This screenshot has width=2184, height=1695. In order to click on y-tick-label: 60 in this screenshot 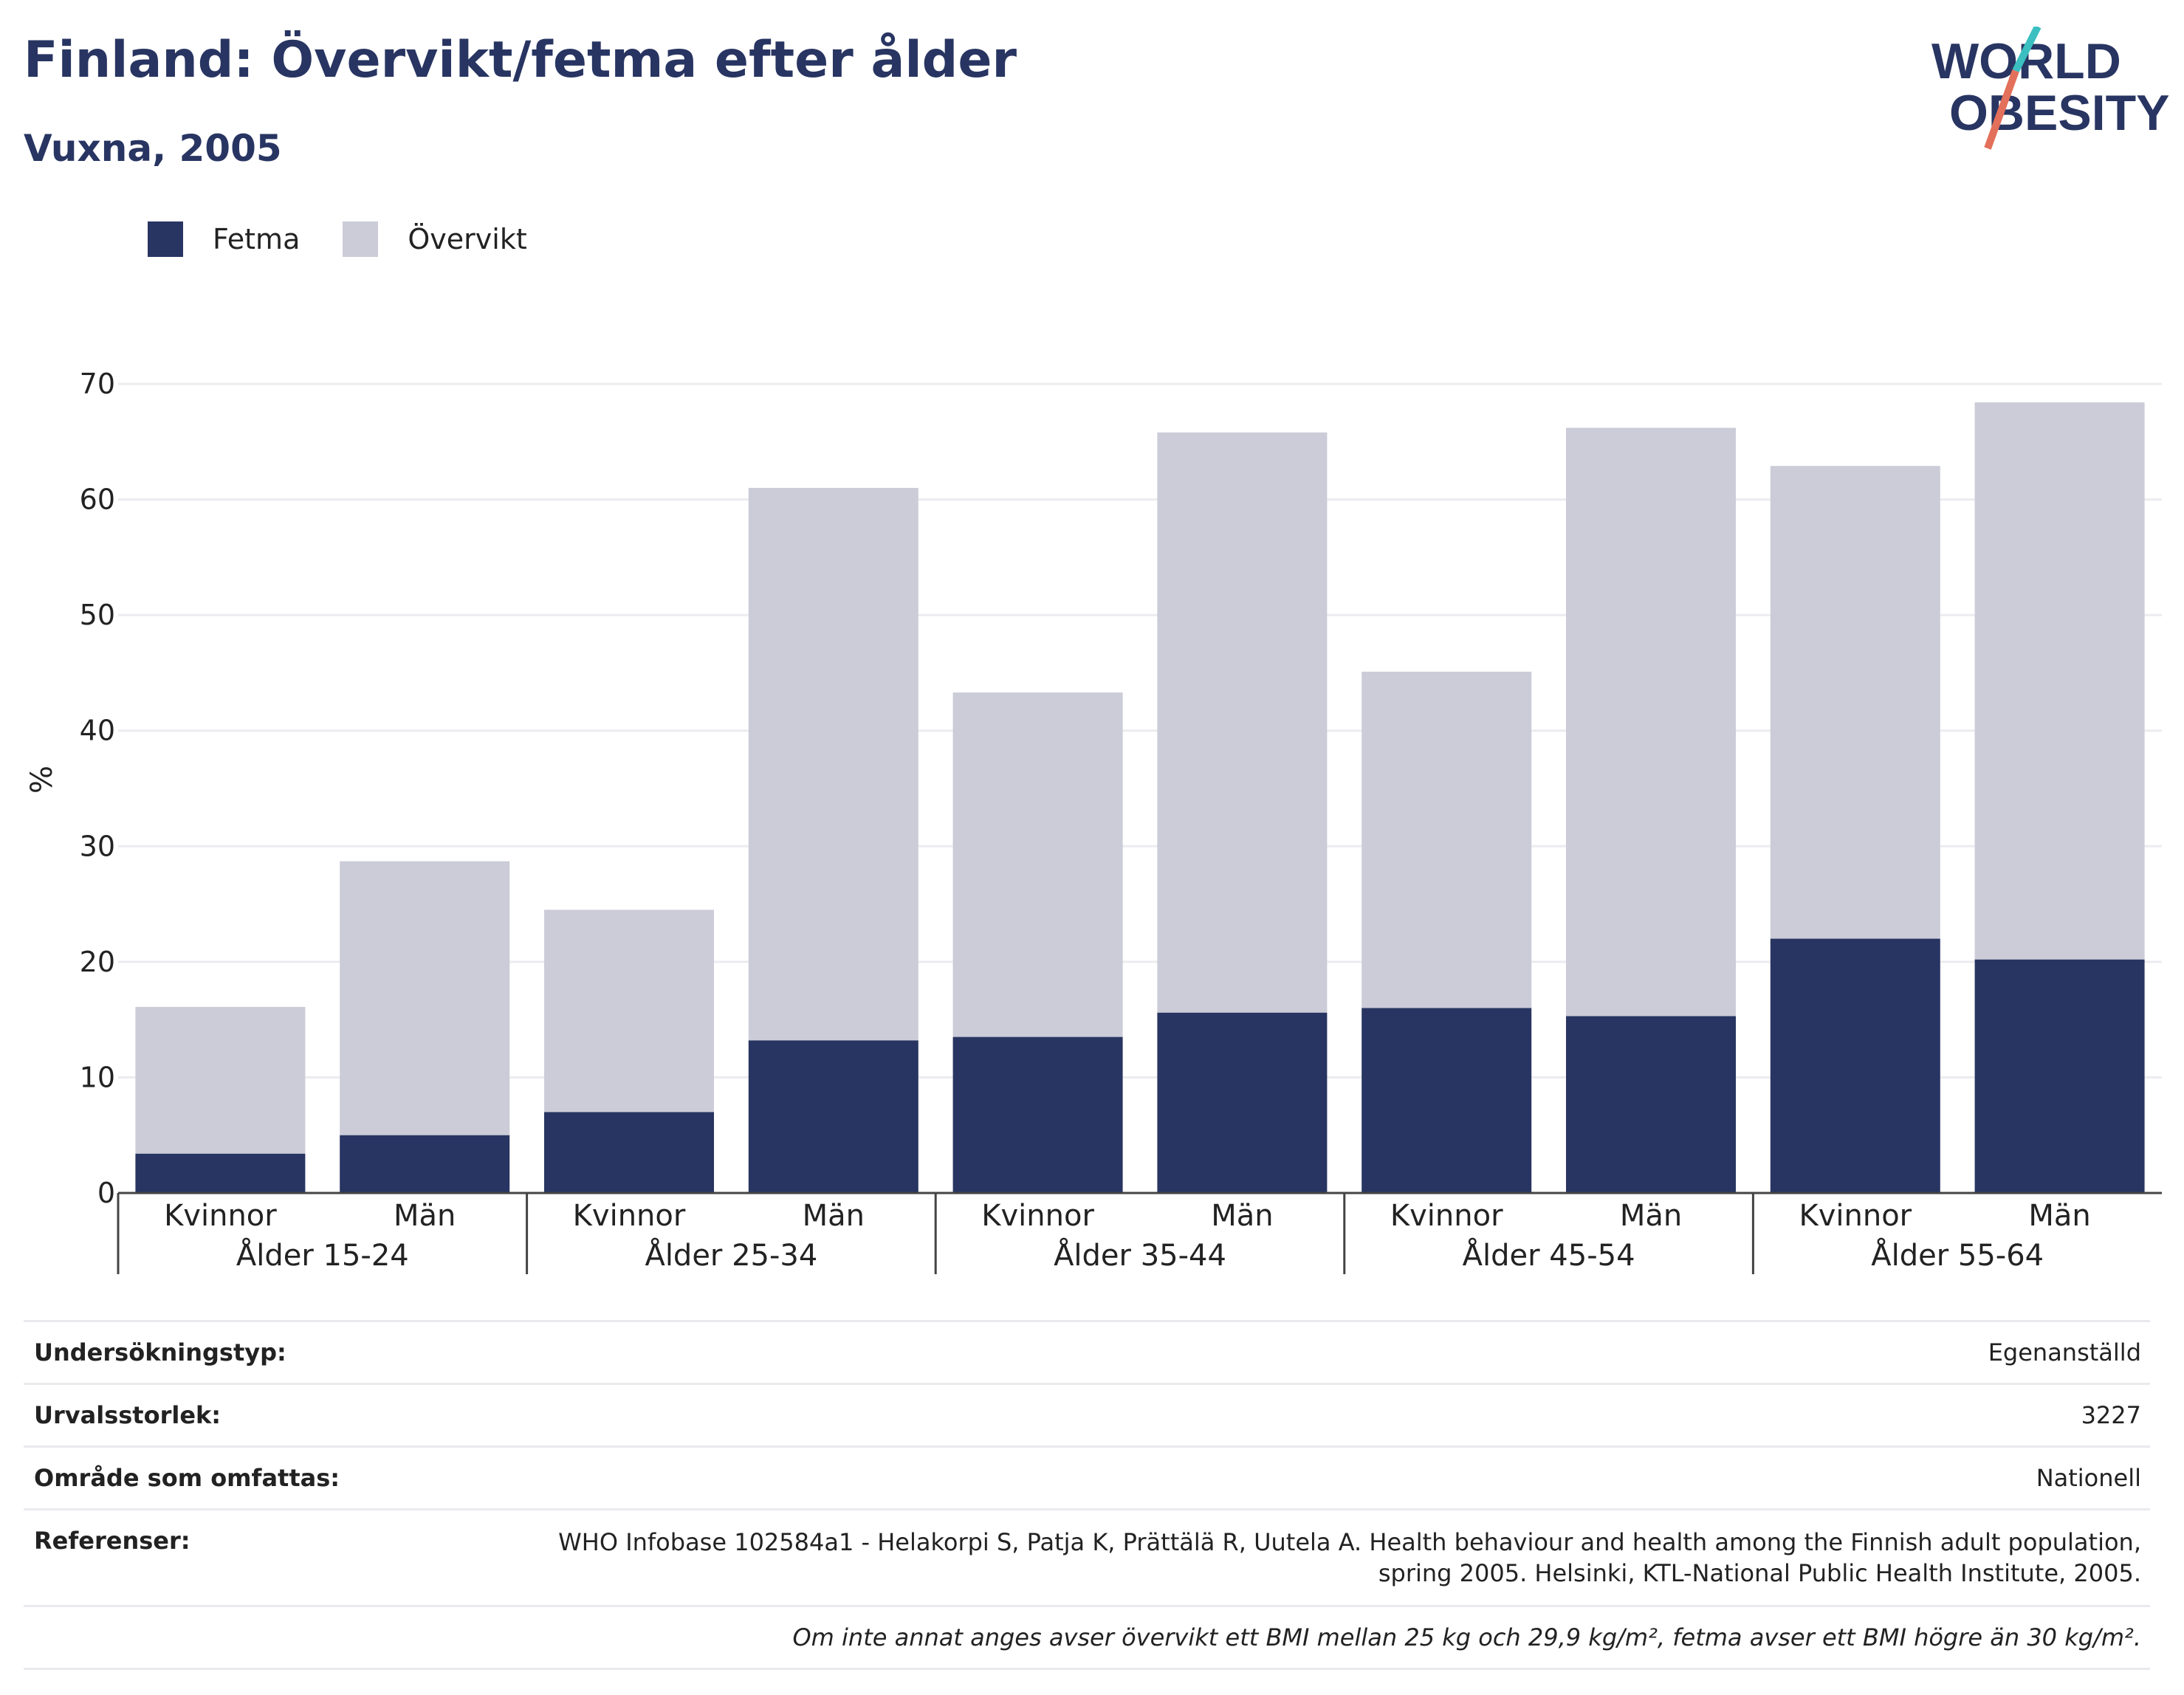, I will do `click(98, 500)`.